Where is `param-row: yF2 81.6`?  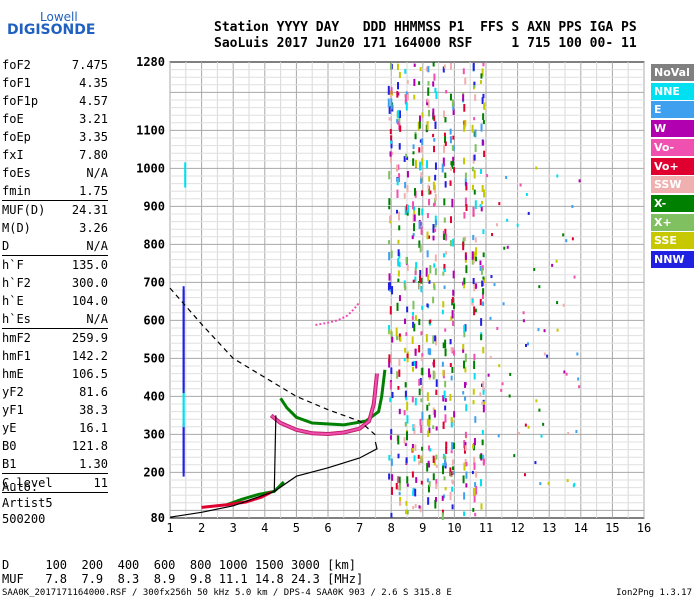 param-row: yF2 81.6 is located at coordinates (55, 392).